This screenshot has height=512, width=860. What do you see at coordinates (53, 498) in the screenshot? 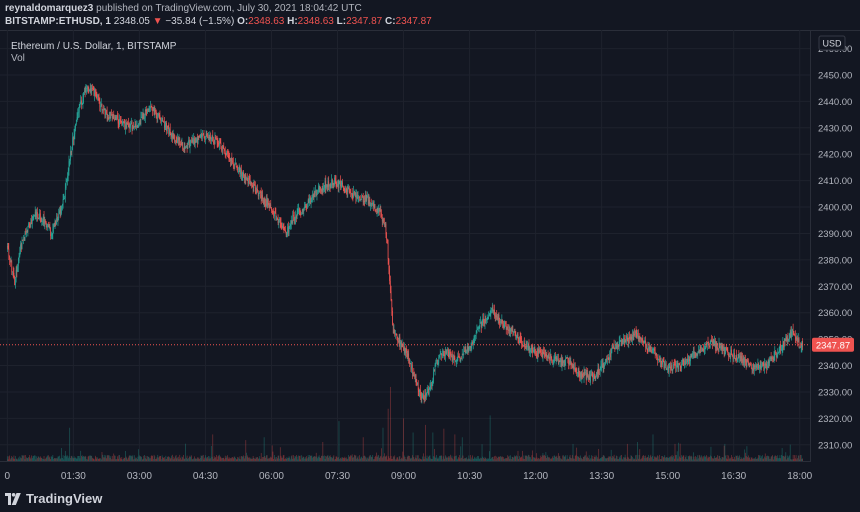
I see `tradingview-logo: TradingView` at bounding box center [53, 498].